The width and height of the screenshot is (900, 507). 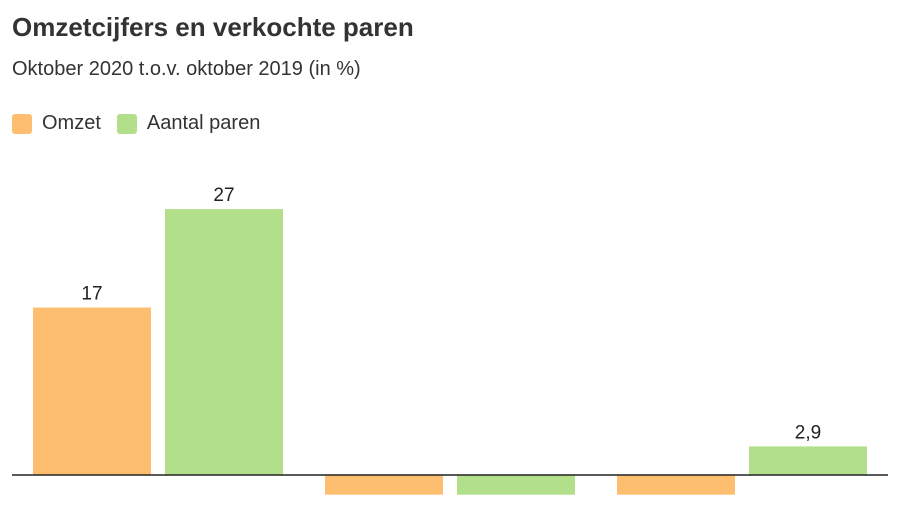 What do you see at coordinates (203, 123) in the screenshot?
I see `legend-label-aantal-paren: Aantal paren` at bounding box center [203, 123].